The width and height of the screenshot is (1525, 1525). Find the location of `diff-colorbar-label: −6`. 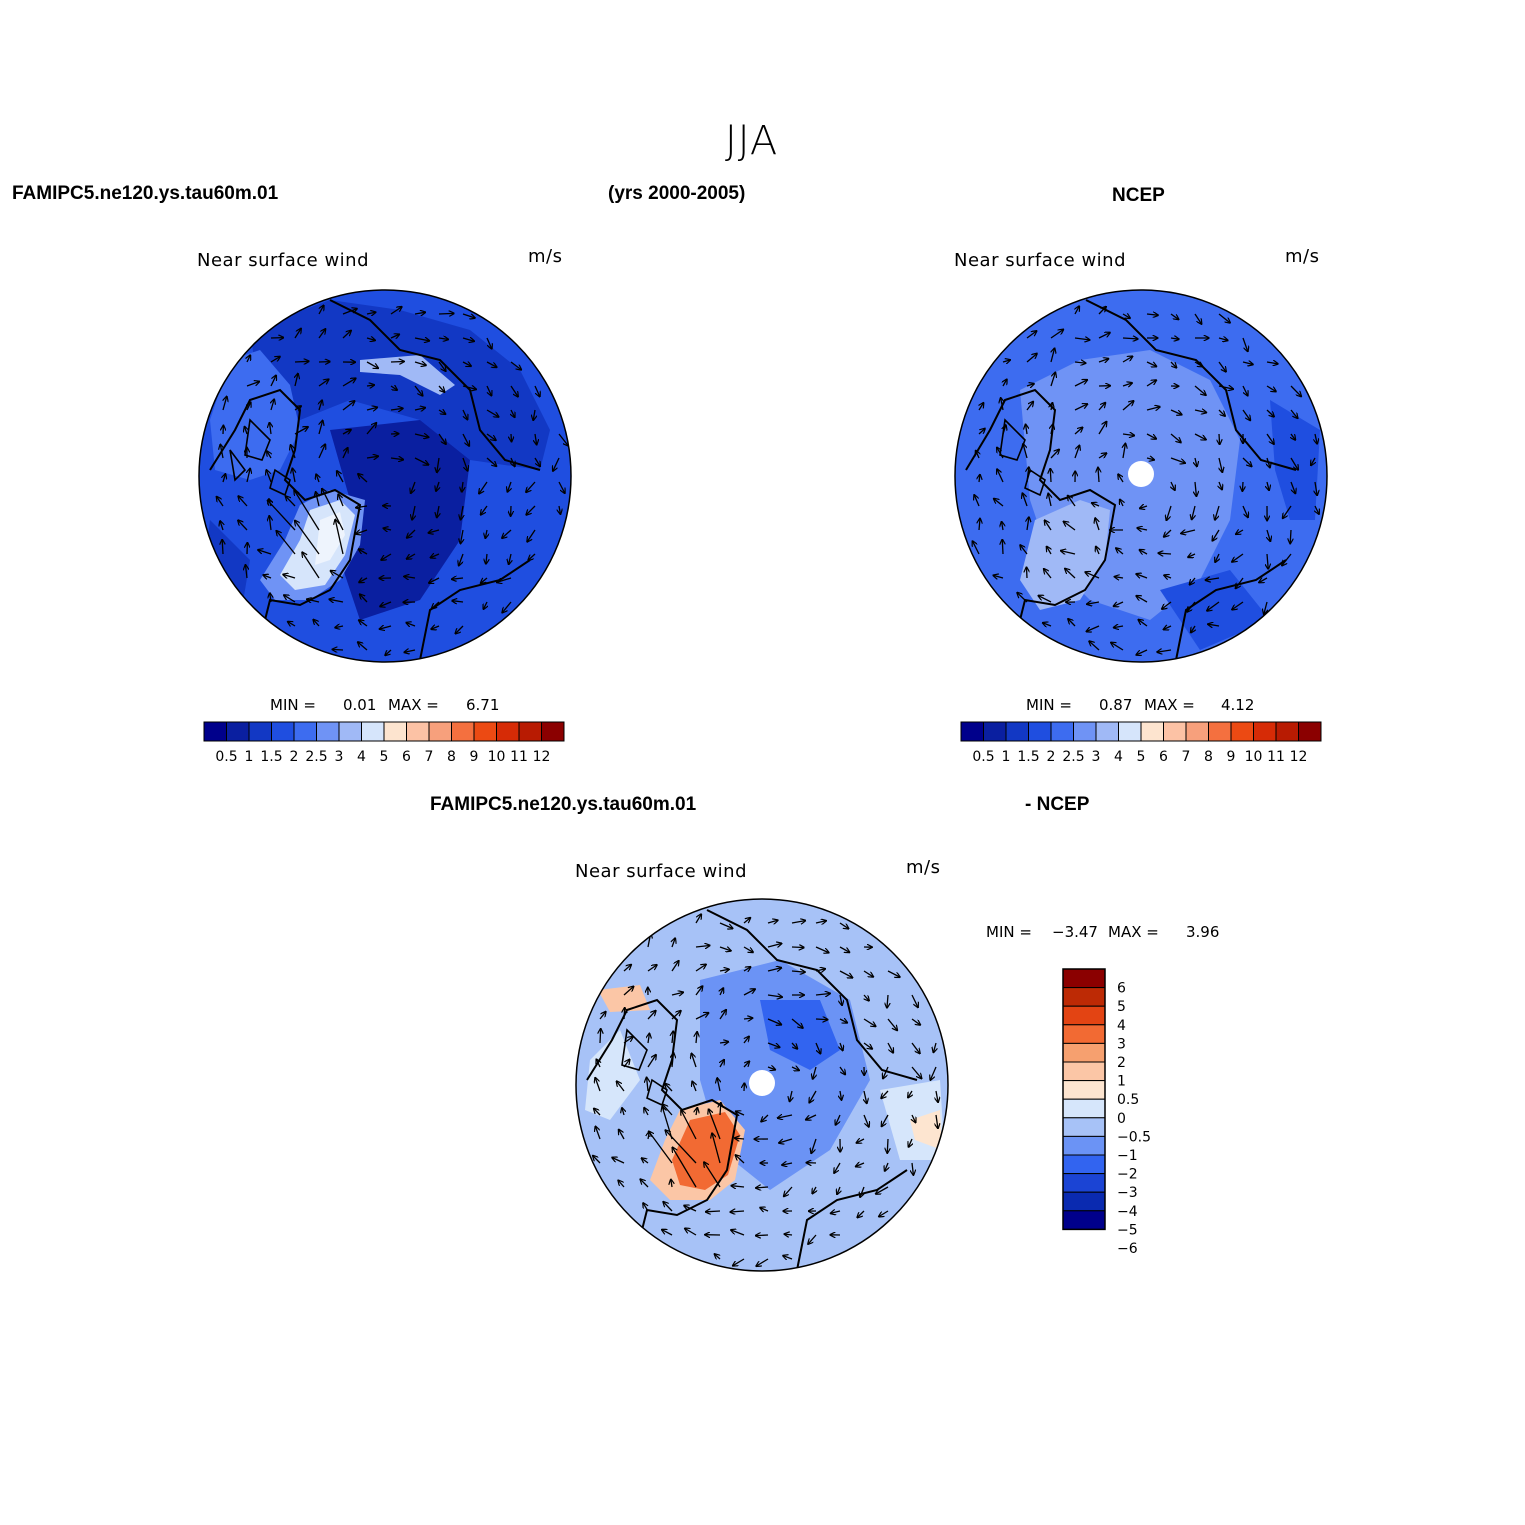

diff-colorbar-label: −6 is located at coordinates (1127, 1249).